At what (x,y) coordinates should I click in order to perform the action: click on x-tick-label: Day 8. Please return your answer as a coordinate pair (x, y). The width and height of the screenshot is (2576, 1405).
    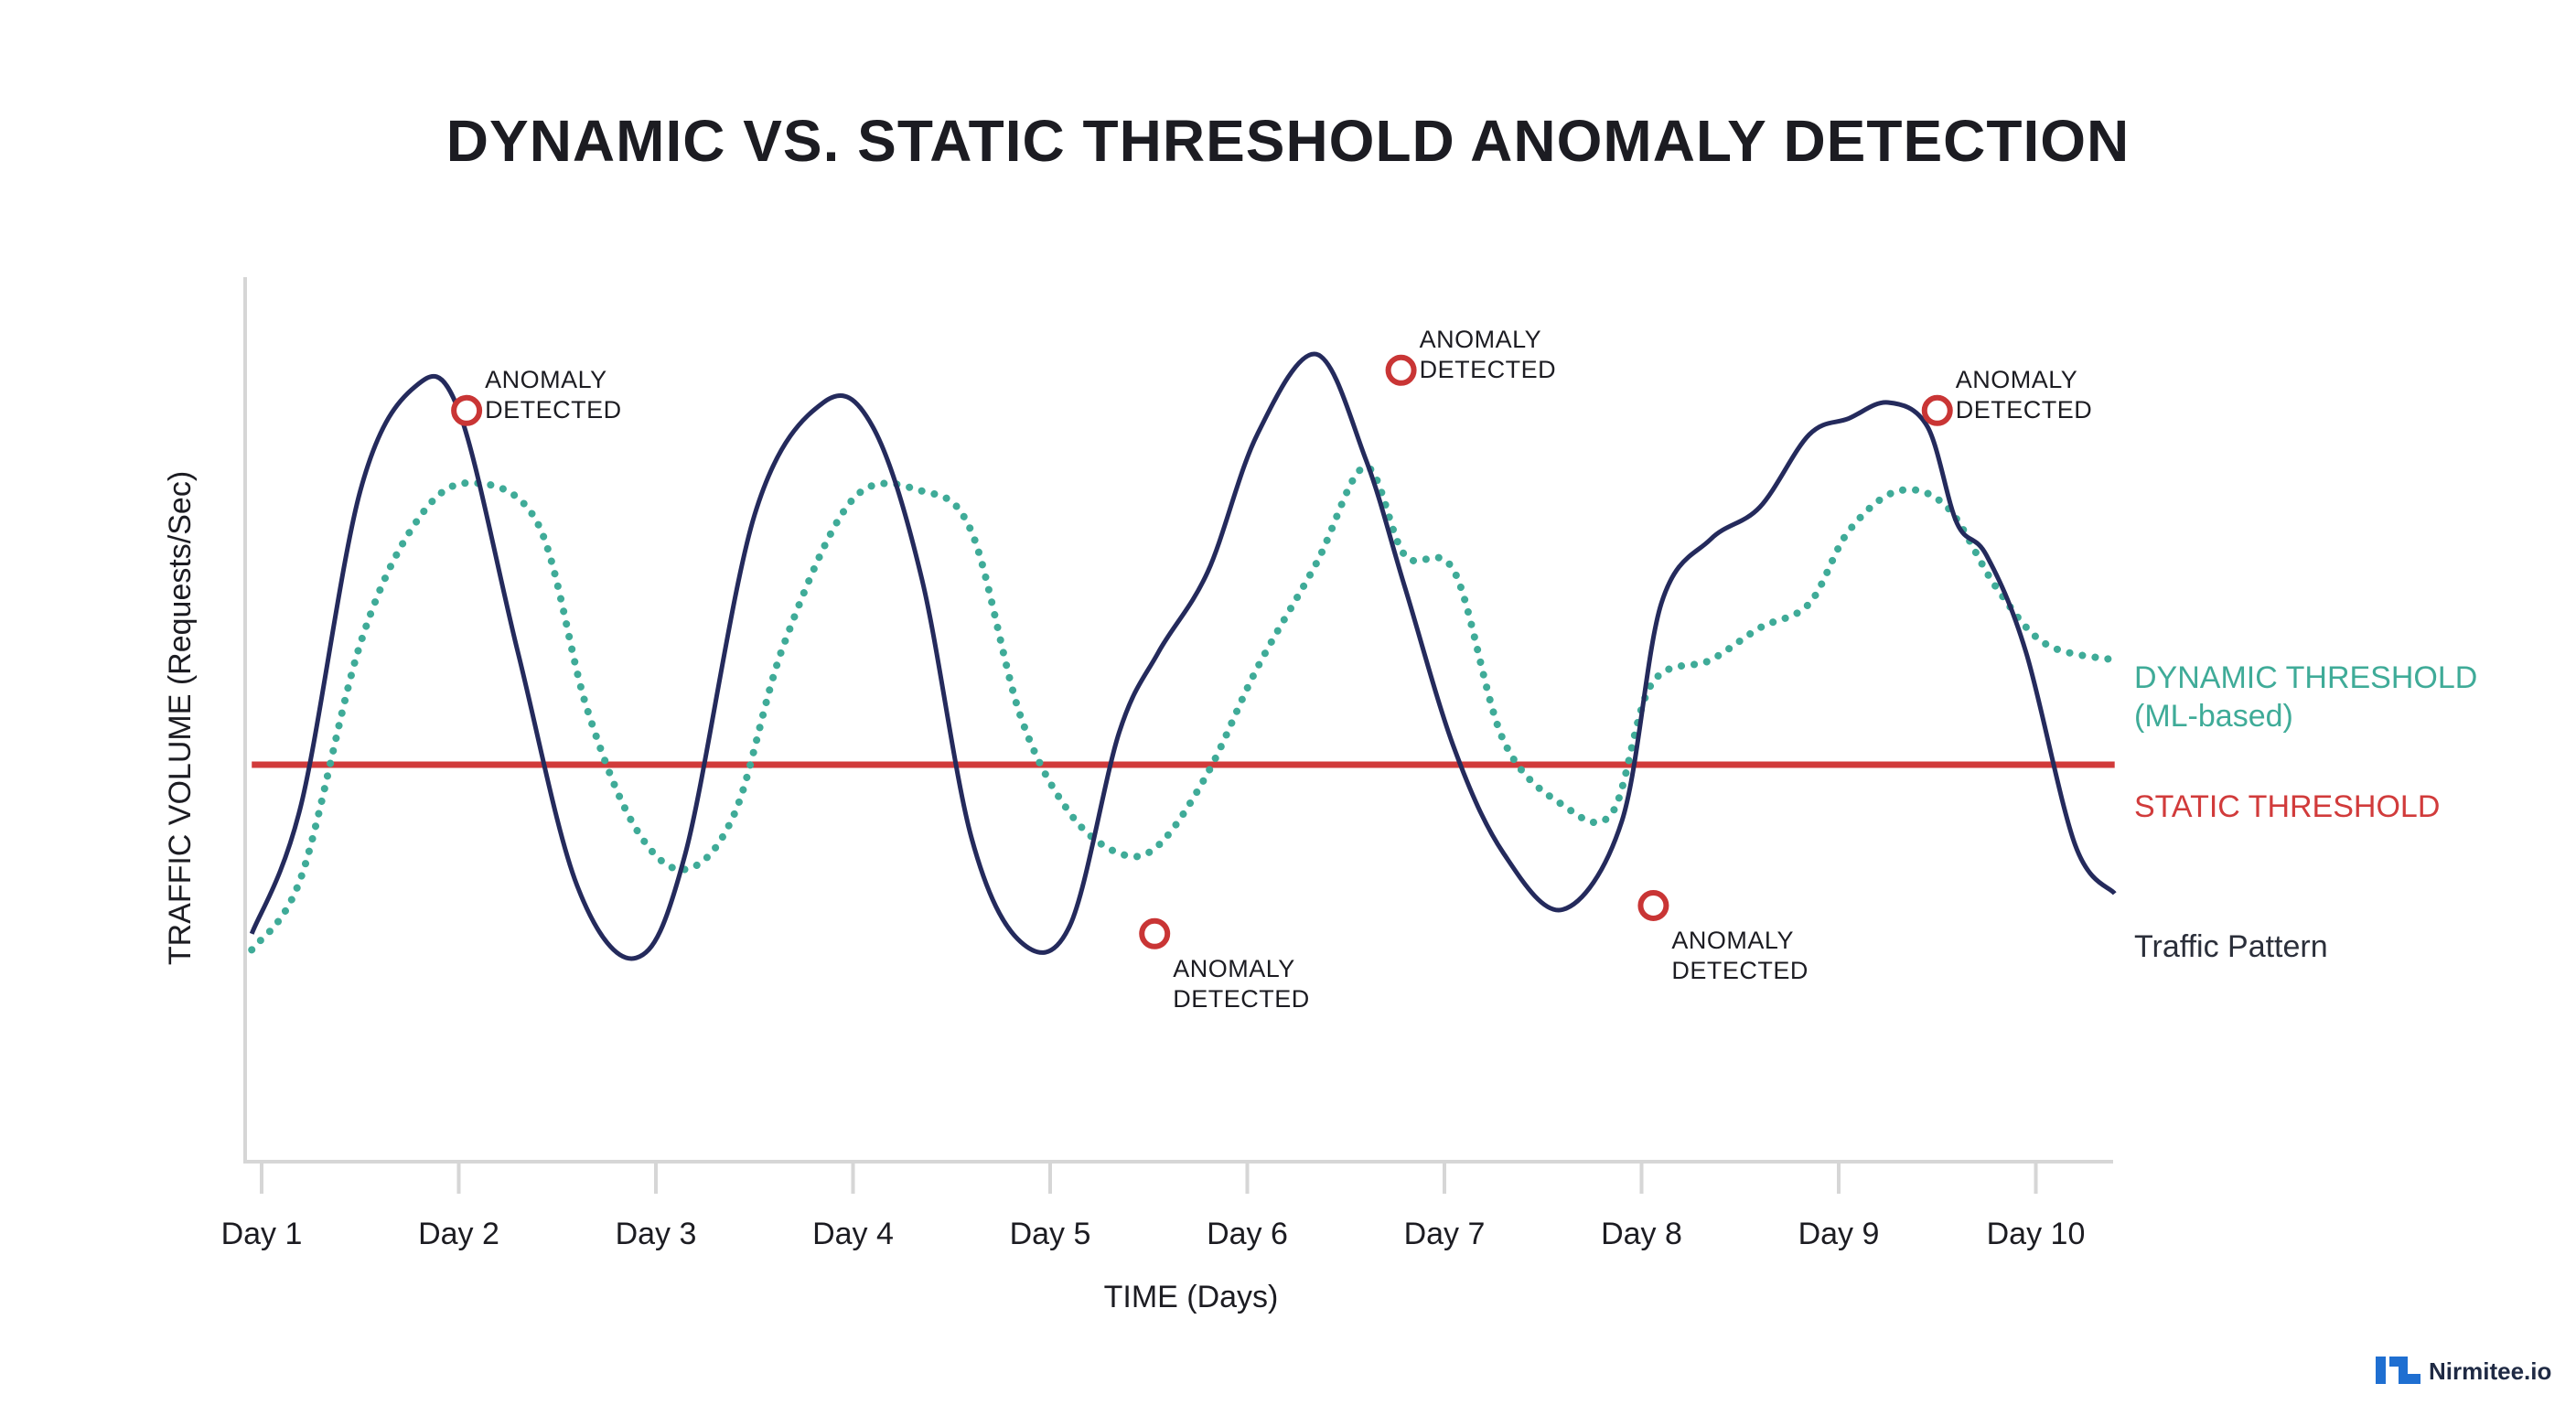
    Looking at the image, I should click on (1642, 1234).